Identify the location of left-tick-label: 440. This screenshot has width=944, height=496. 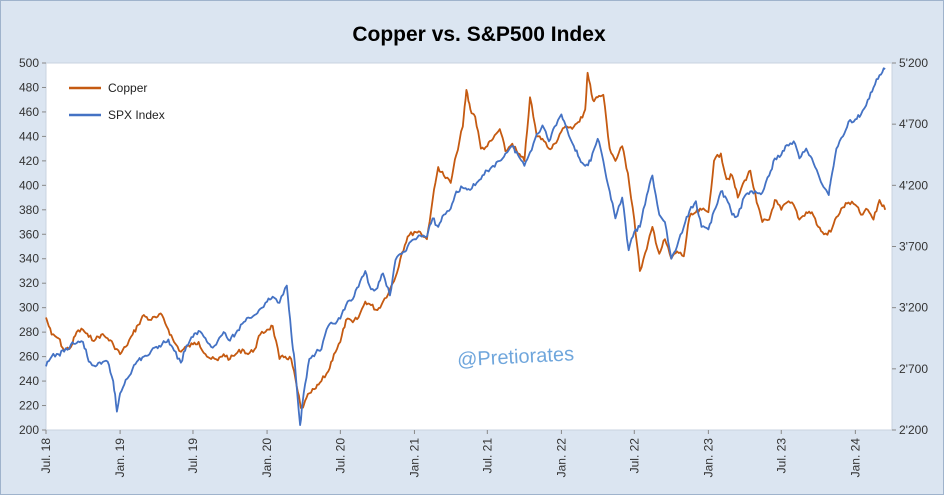
(29, 136).